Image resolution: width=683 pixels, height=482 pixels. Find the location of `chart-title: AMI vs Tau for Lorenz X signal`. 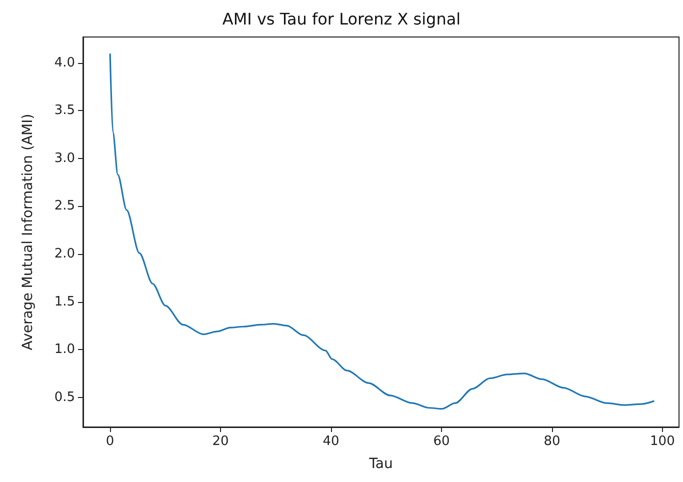

chart-title: AMI vs Tau for Lorenz X signal is located at coordinates (341, 19).